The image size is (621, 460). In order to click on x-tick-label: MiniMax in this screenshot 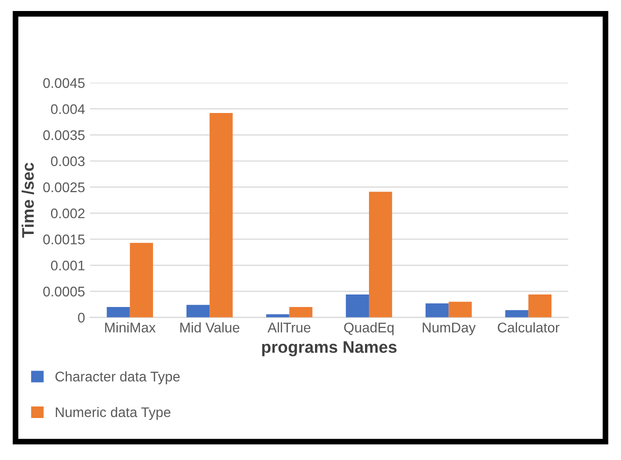, I will do `click(130, 327)`.